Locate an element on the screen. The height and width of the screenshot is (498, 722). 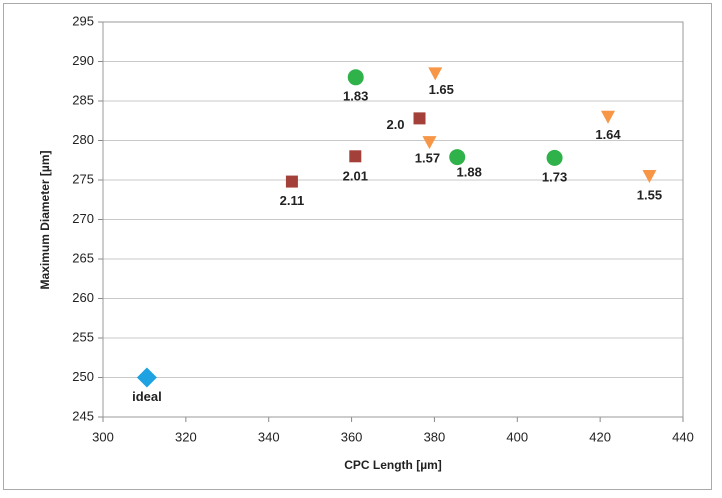
y-tick-label: 280 is located at coordinates (83, 139).